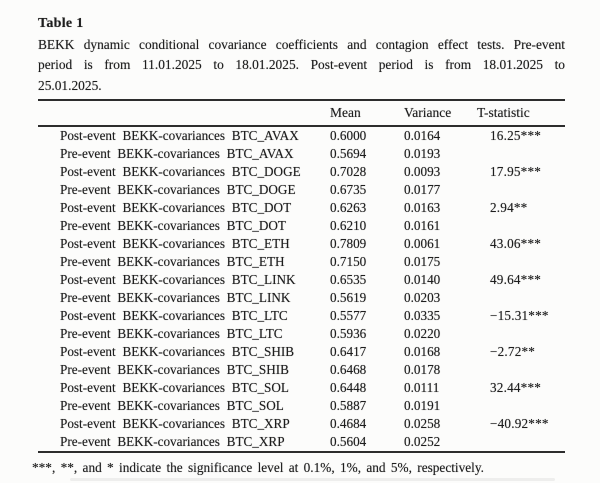 This screenshot has height=483, width=600. Describe the element at coordinates (422, 298) in the screenshot. I see `cell-variance: 0.0203` at that location.